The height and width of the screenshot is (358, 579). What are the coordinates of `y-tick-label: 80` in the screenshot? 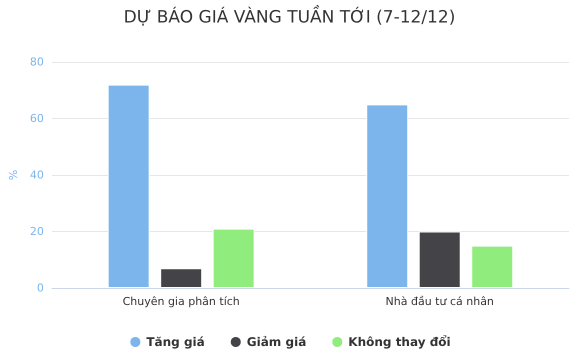 It's located at (37, 62).